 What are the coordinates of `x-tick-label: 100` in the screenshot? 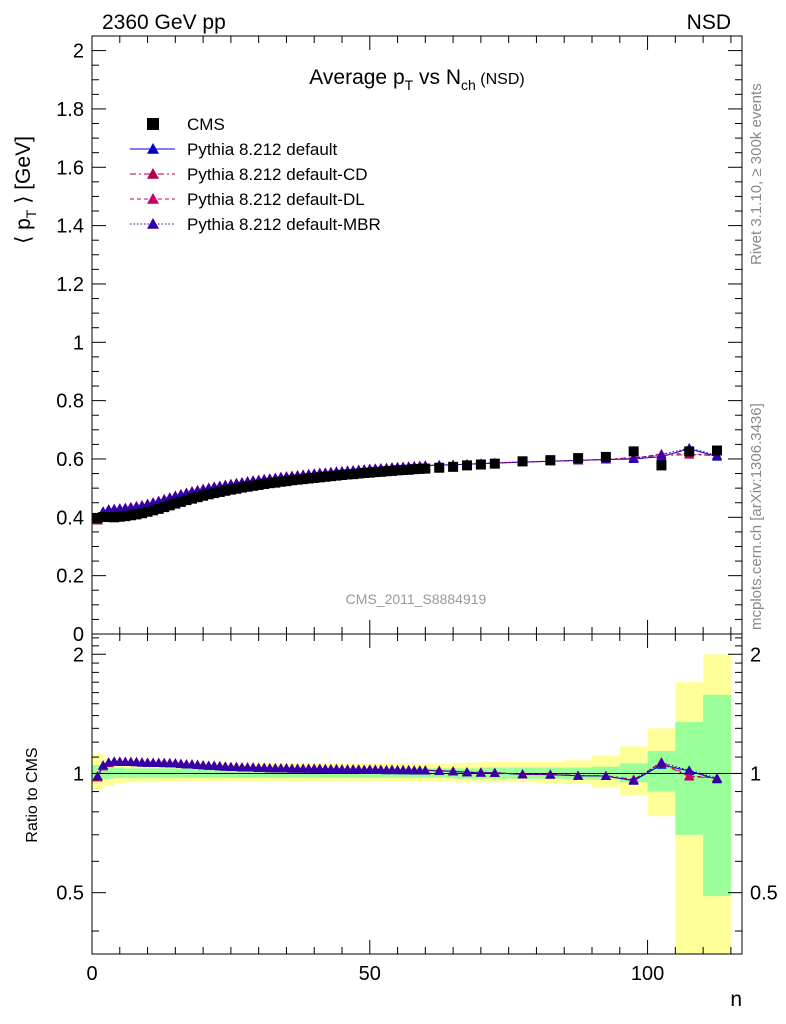 It's located at (647, 974).